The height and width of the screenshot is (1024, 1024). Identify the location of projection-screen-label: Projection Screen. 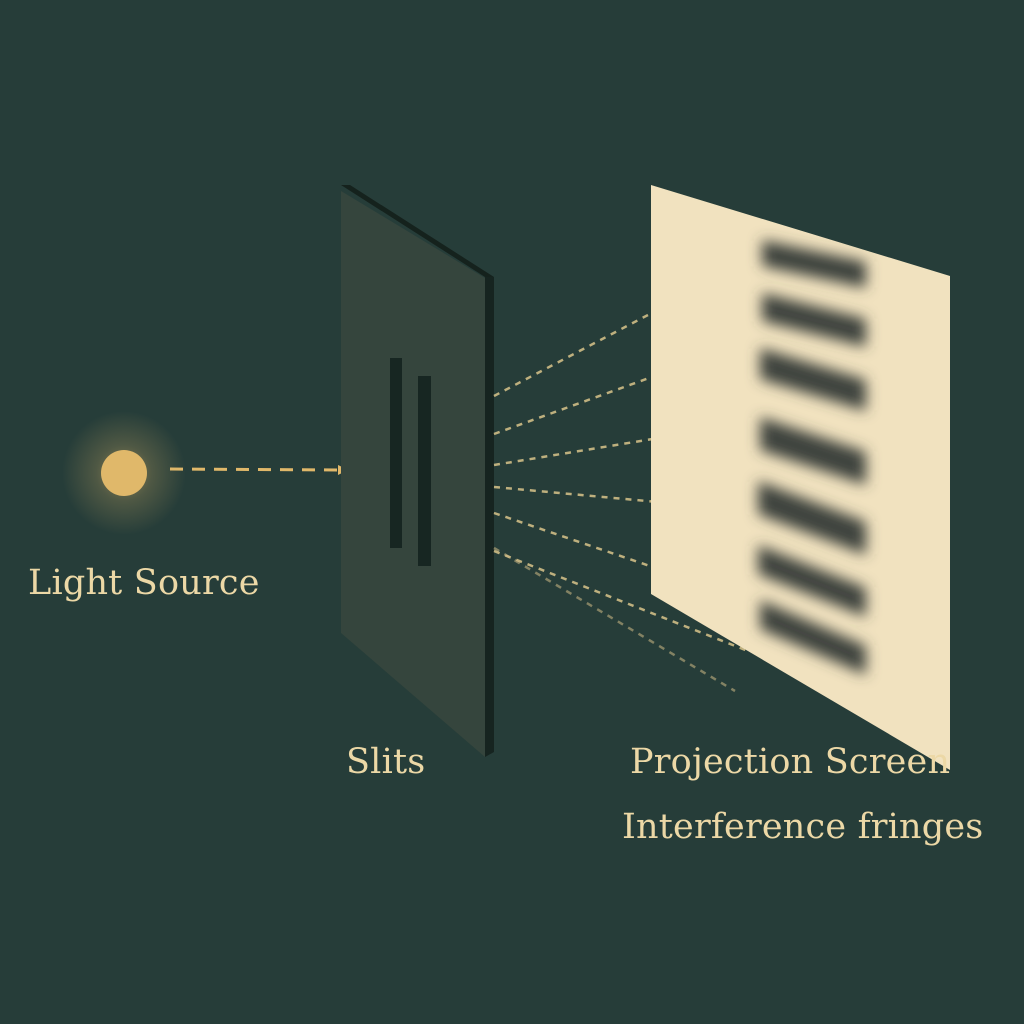
(790, 762).